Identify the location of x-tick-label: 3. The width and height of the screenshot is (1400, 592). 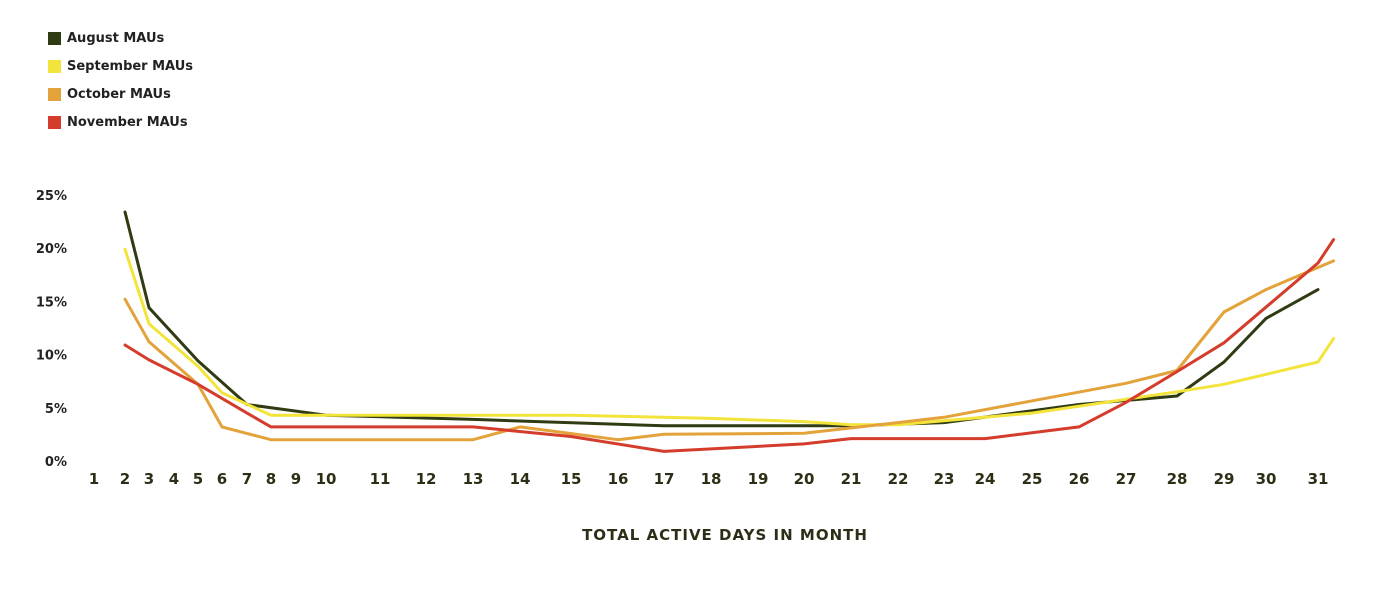
(149, 479).